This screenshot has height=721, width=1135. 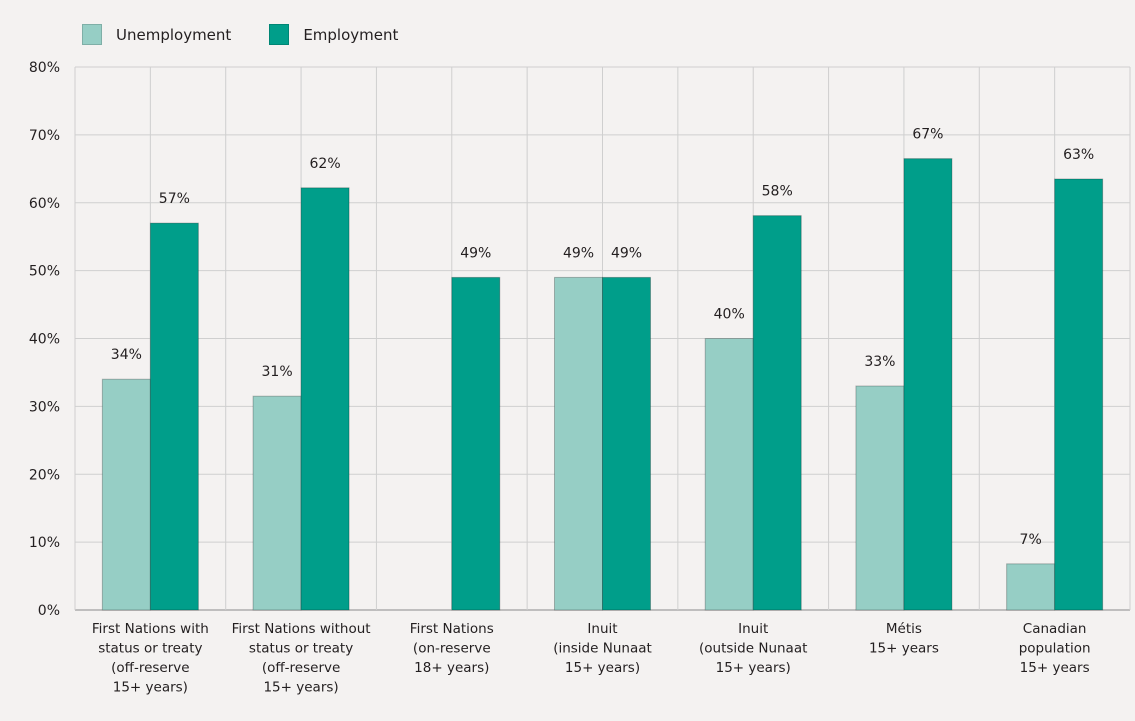 What do you see at coordinates (92, 34) in the screenshot?
I see `legend-swatch-unemployment` at bounding box center [92, 34].